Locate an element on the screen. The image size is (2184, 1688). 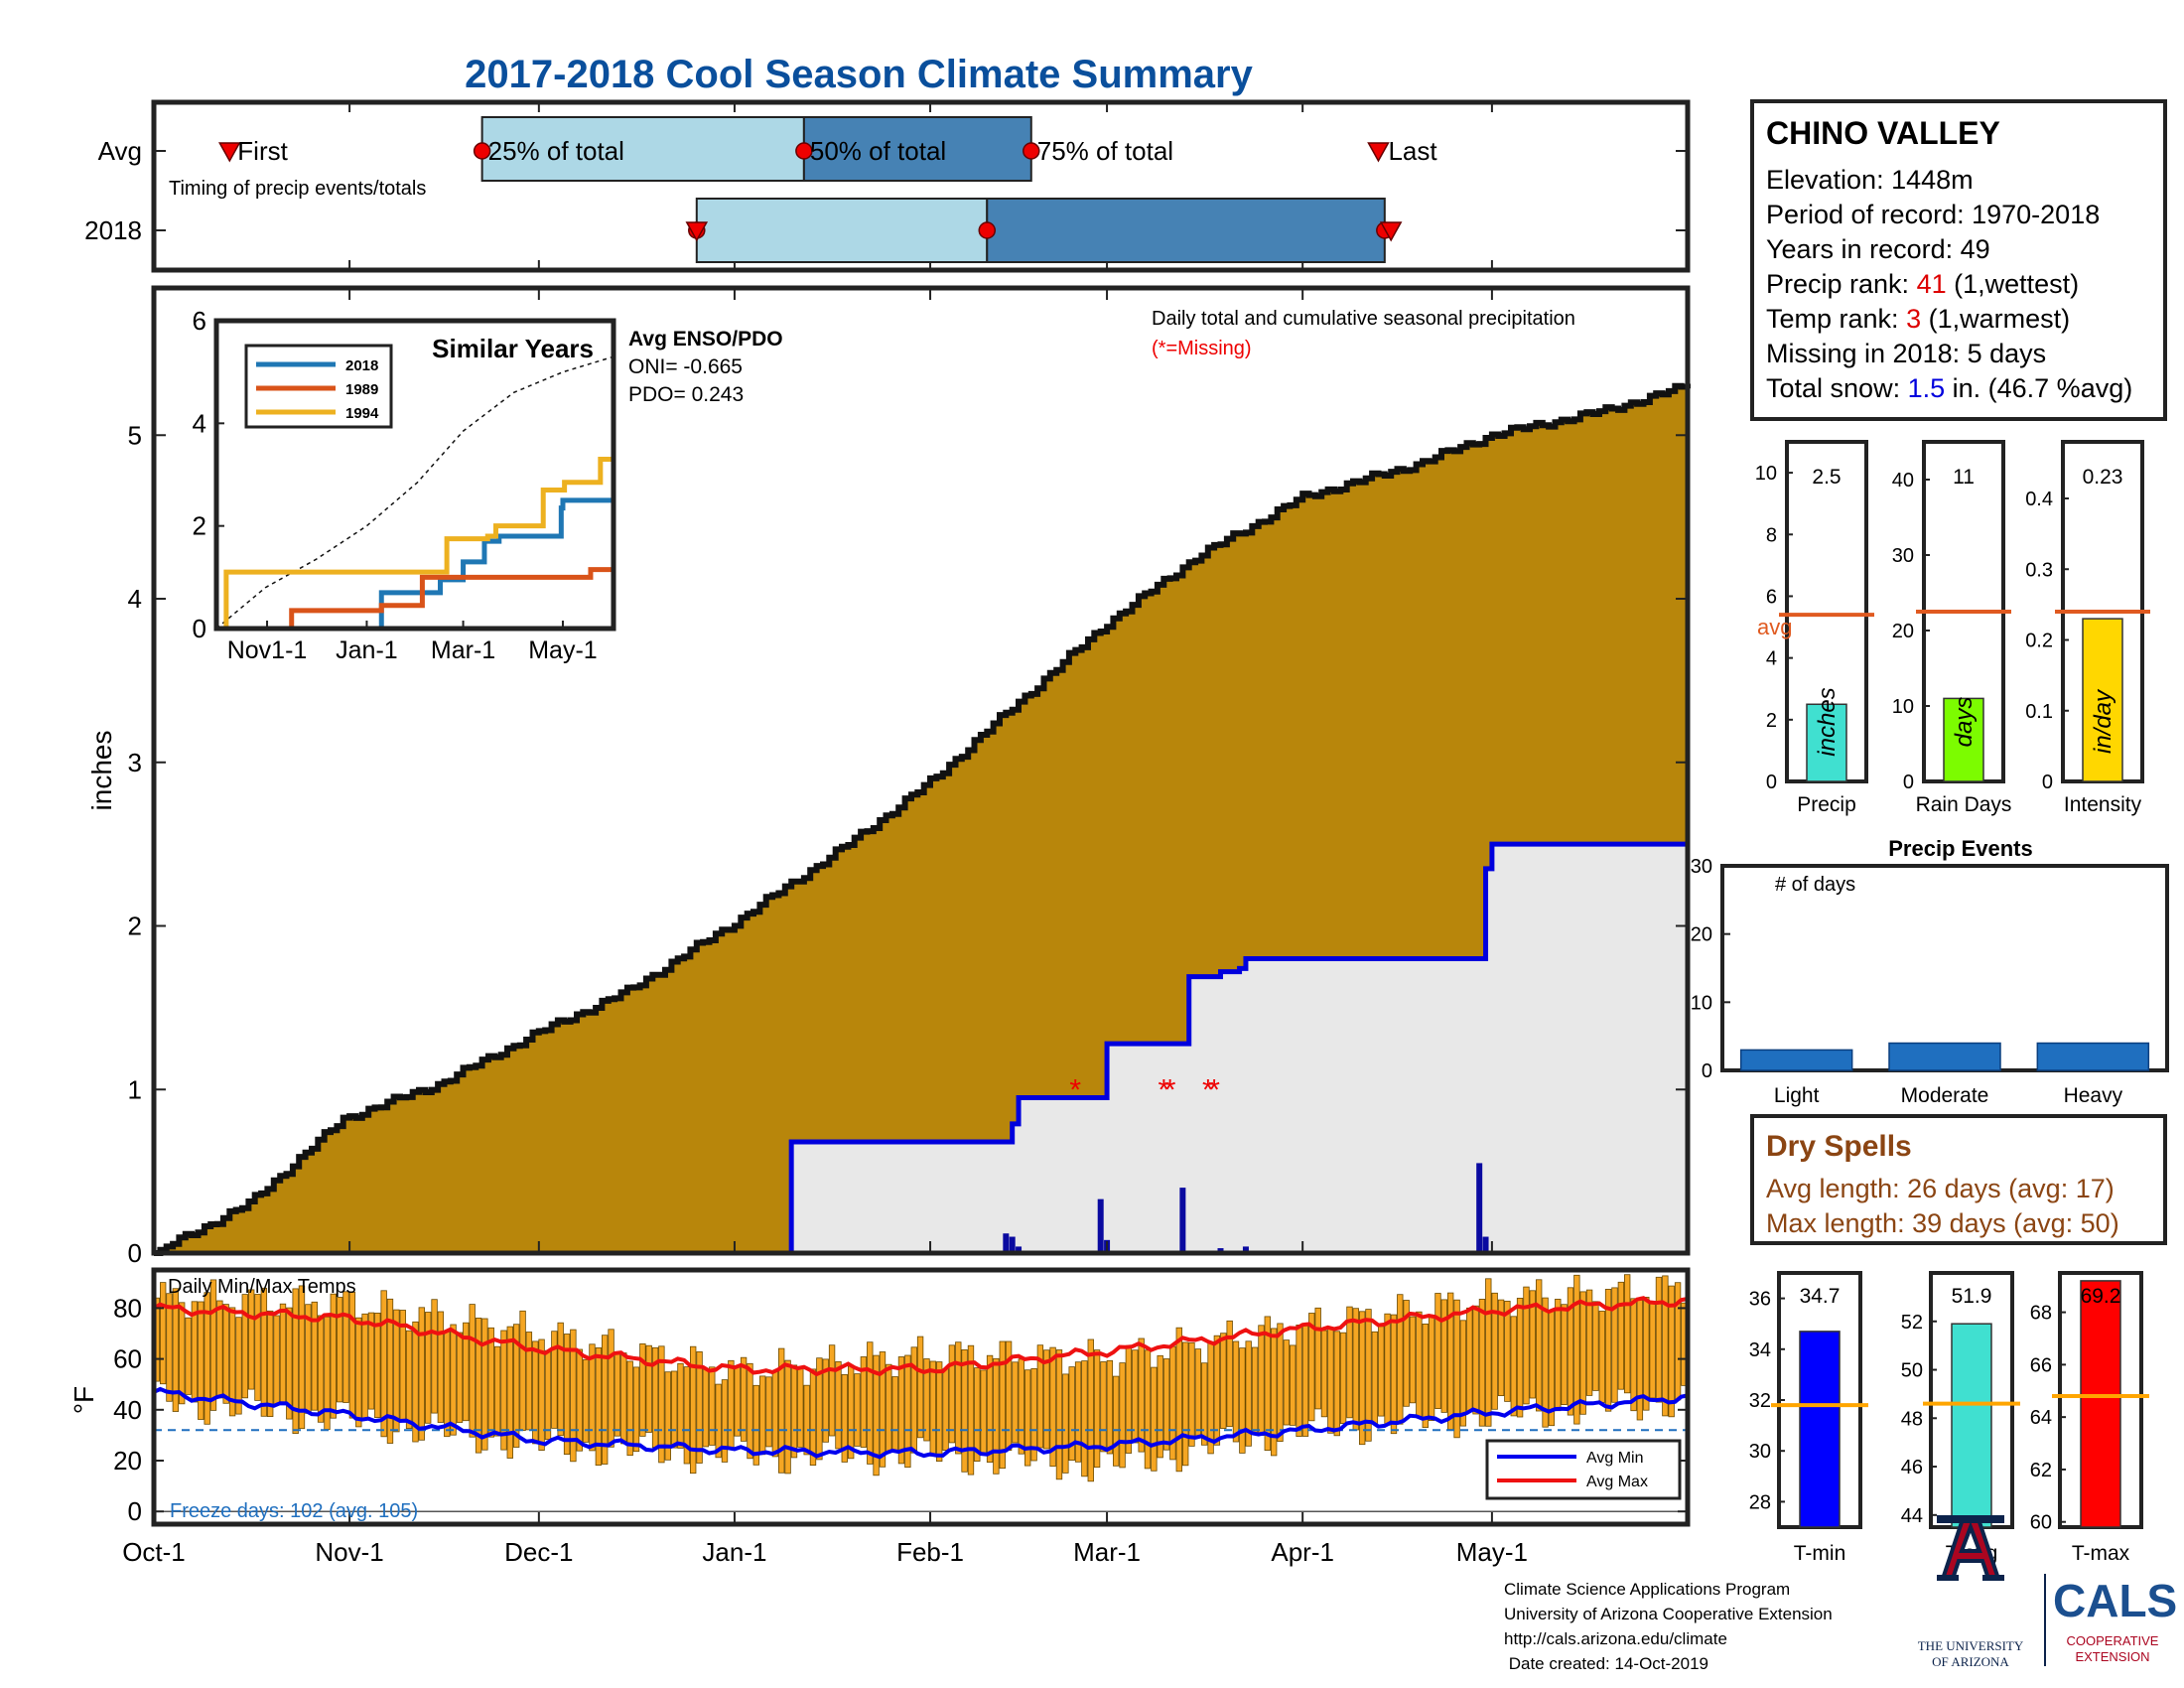
temp-legend-box is located at coordinates (1583, 1469).